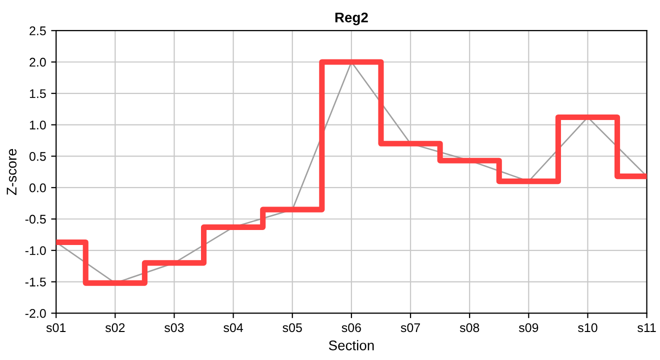 The height and width of the screenshot is (360, 660). What do you see at coordinates (234, 327) in the screenshot?
I see `x-tick-label: s04` at bounding box center [234, 327].